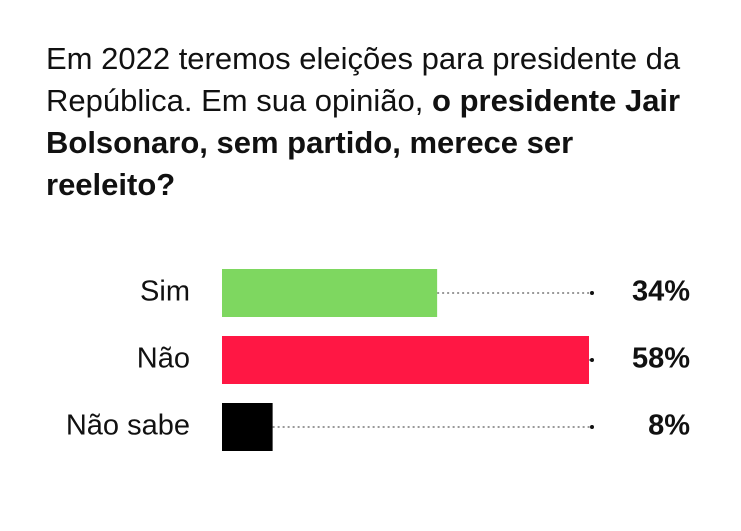  I want to click on value-label: 34%, so click(661, 292).